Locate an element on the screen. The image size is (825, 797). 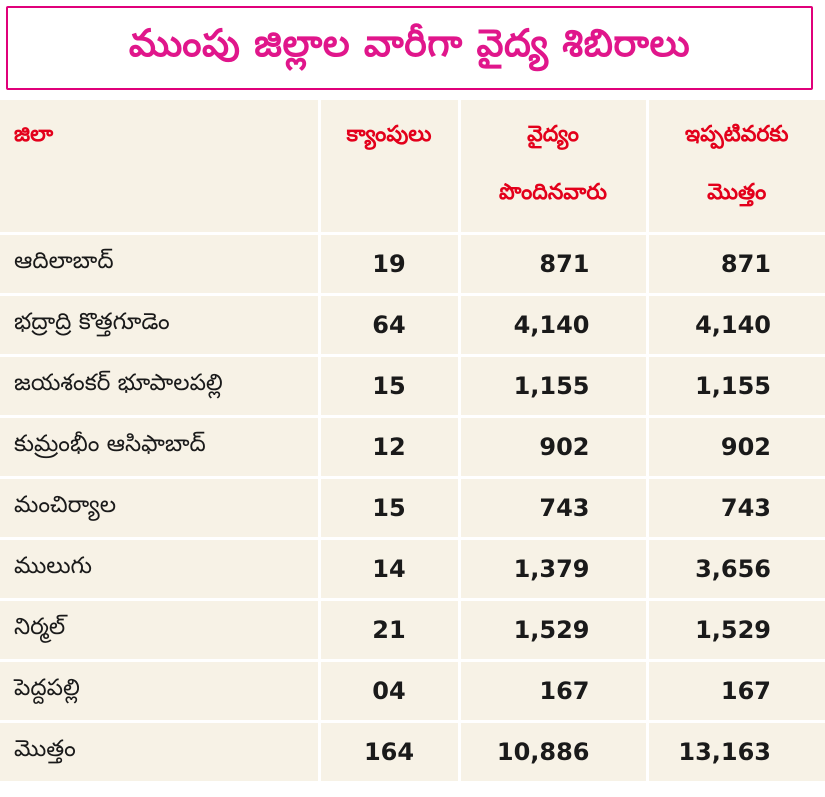
cell-camps: 12 is located at coordinates (388, 447).